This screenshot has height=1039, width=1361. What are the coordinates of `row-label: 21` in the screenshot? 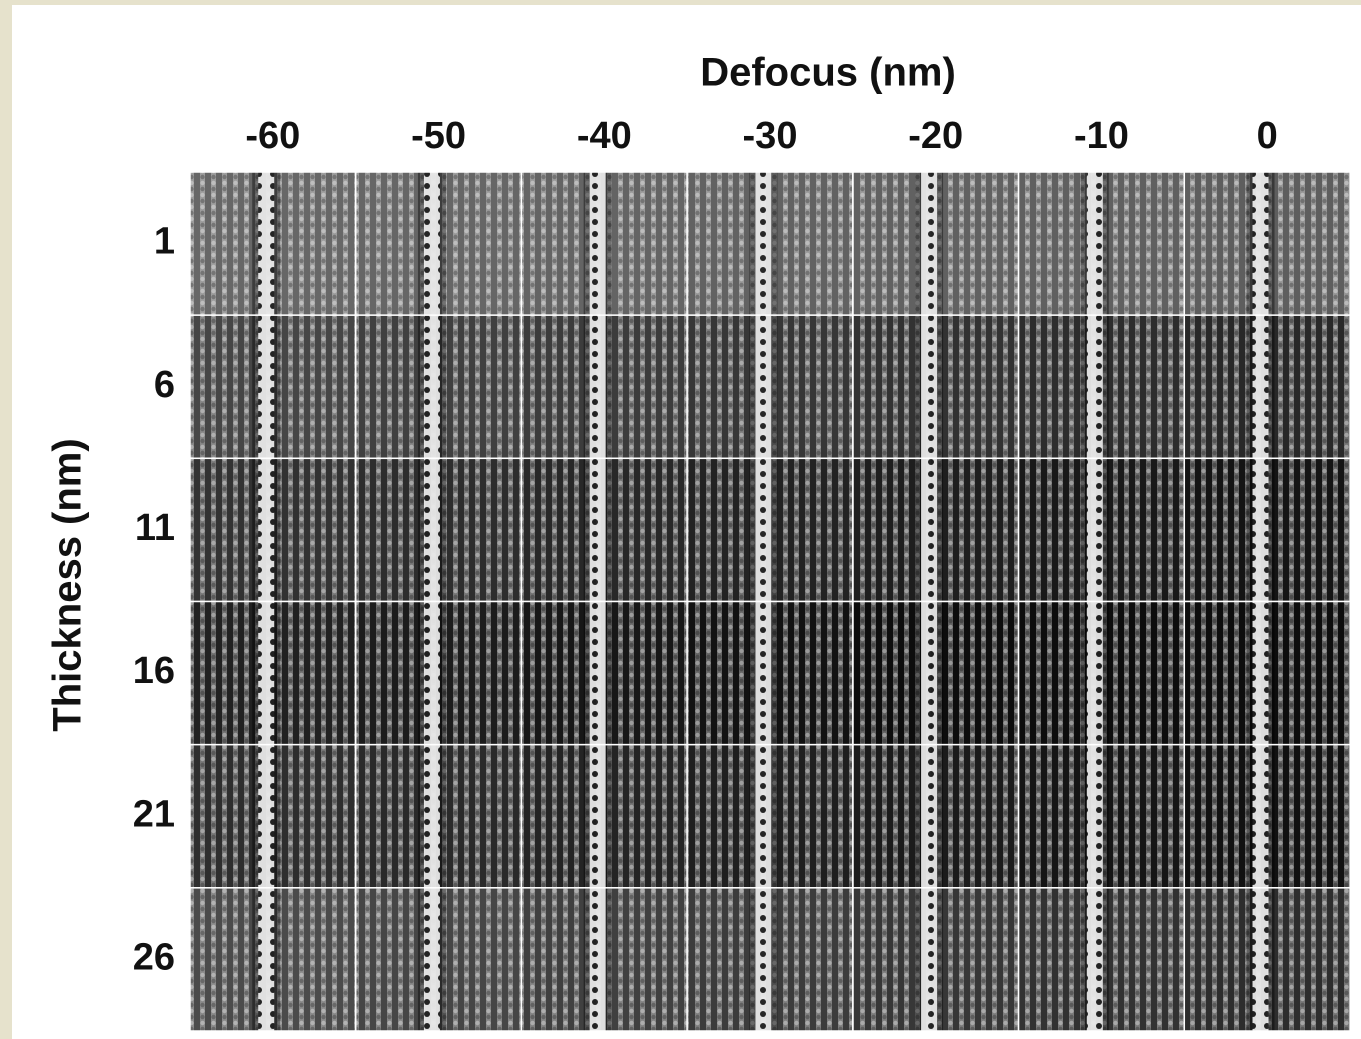 It's located at (154, 814).